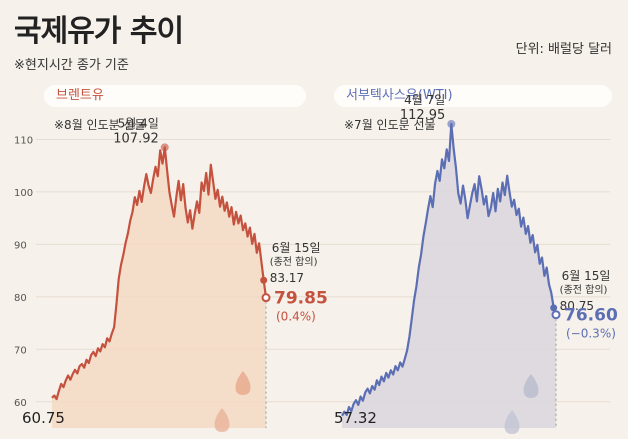  Describe the element at coordinates (423, 115) in the screenshot. I see `wti-peak-value: 112.95` at that location.